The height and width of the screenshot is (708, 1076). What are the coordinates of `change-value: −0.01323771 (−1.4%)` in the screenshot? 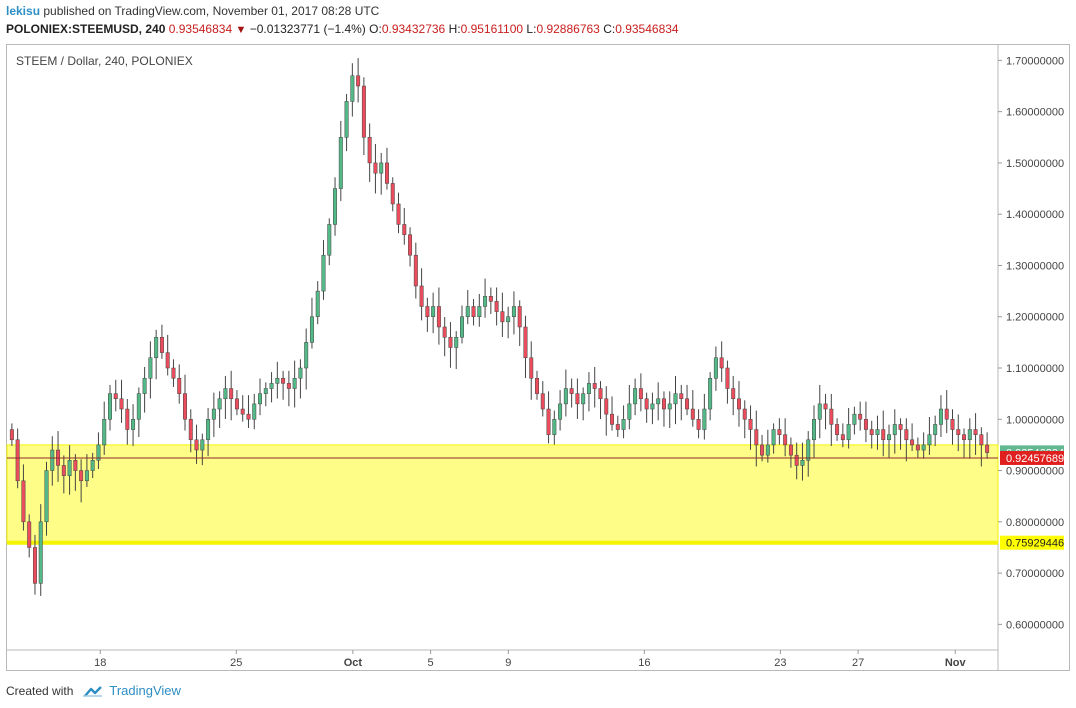 It's located at (307, 29).